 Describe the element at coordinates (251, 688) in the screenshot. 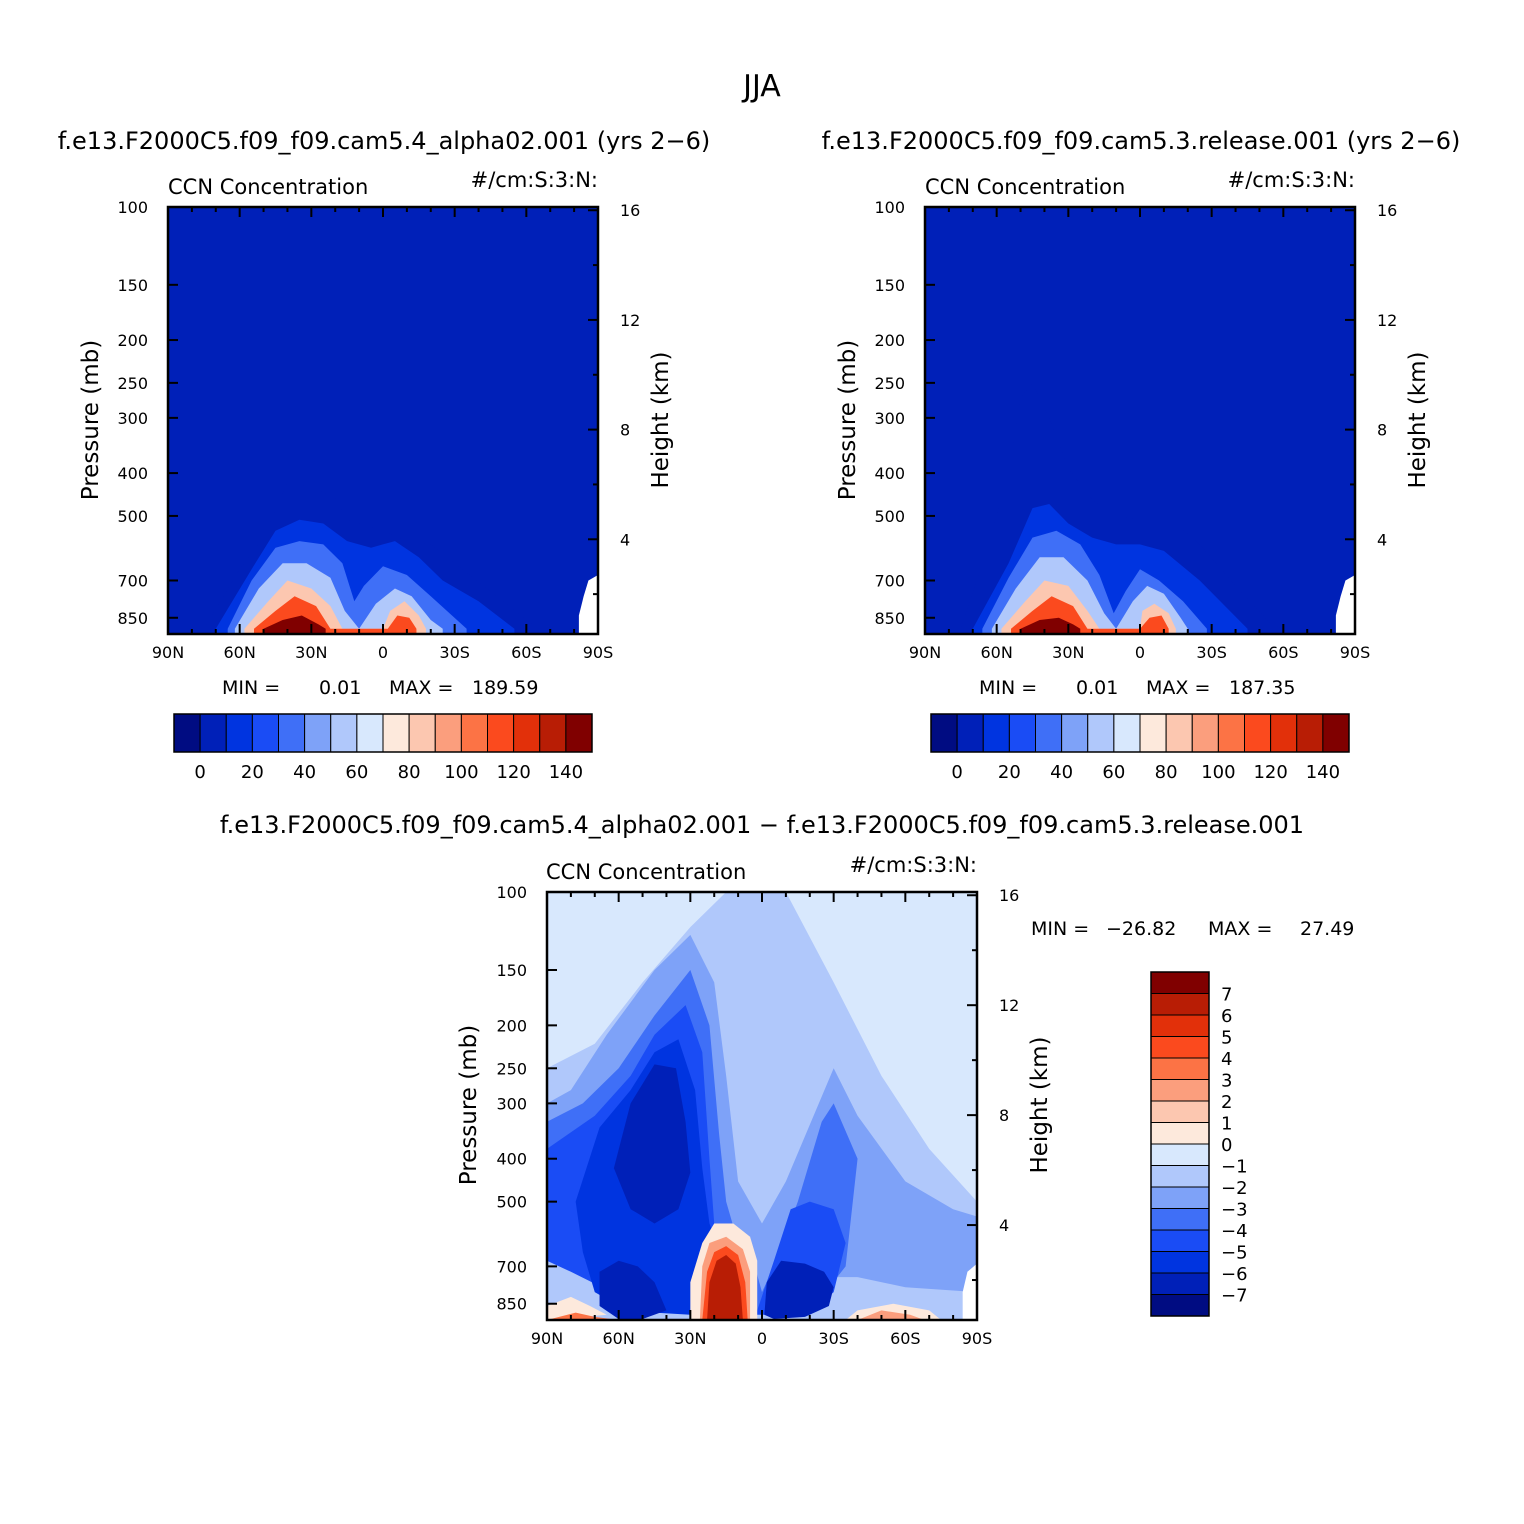

I see `panel-1-min-label: MIN =` at that location.